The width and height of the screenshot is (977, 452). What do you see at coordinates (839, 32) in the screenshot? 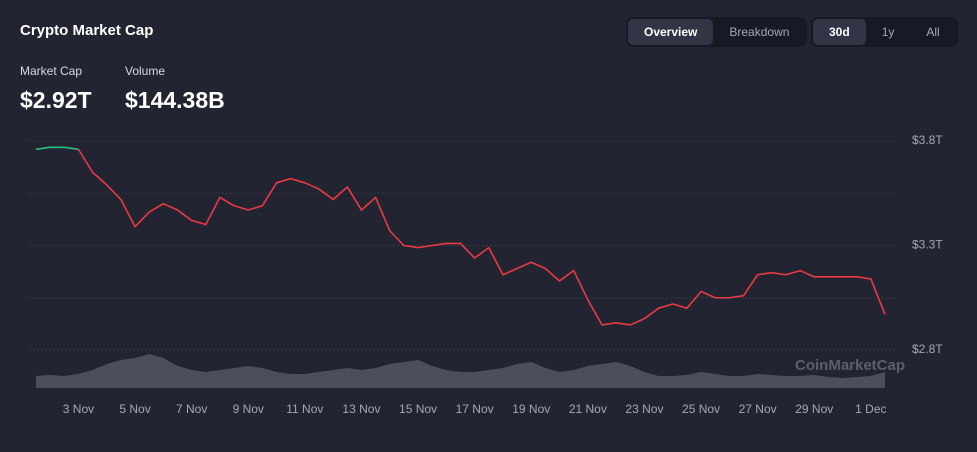
I see `tab: 30d` at bounding box center [839, 32].